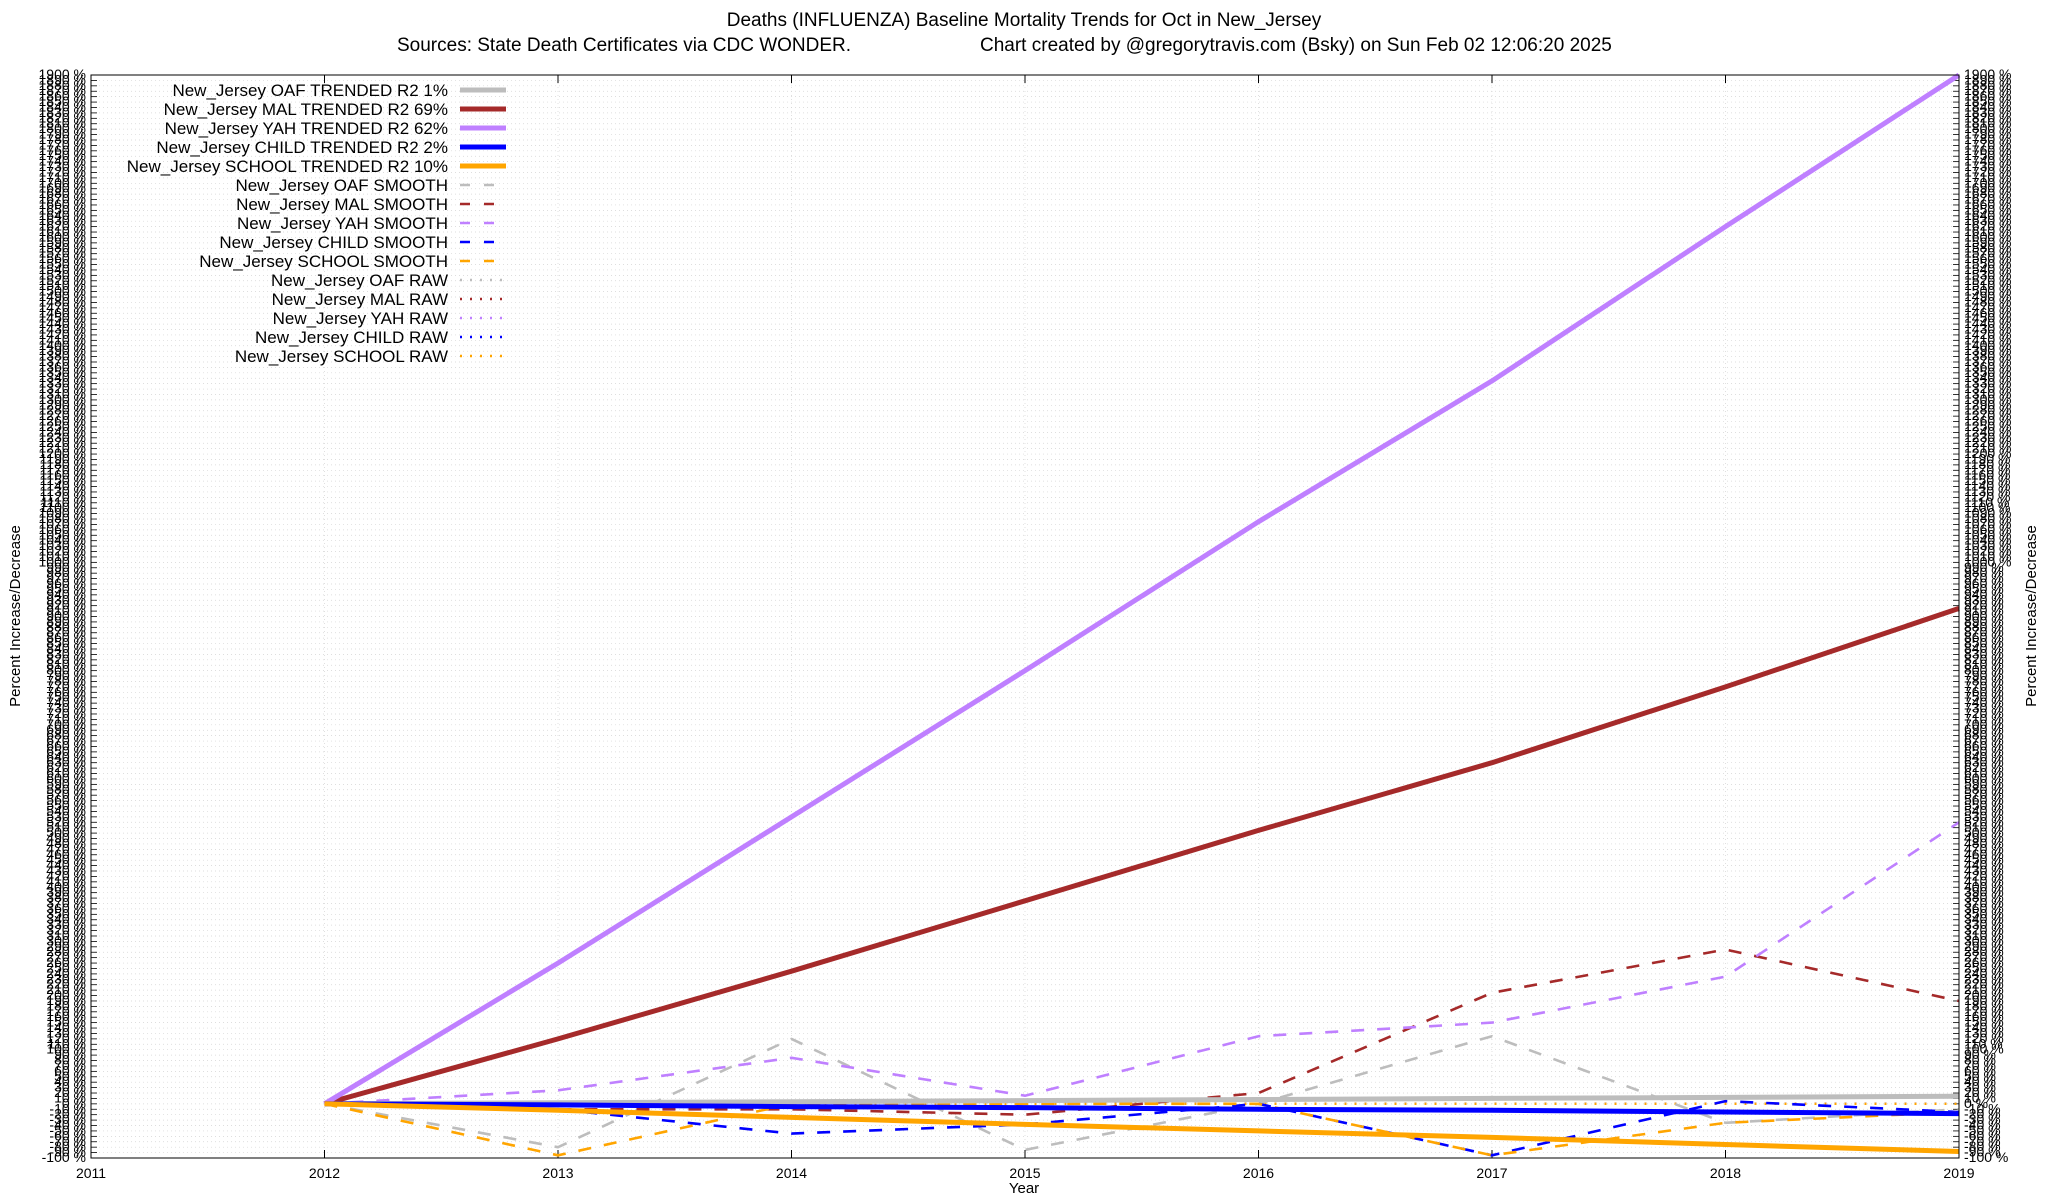  I want to click on y-tick-label-right: 1570 %, so click(1987, 253).